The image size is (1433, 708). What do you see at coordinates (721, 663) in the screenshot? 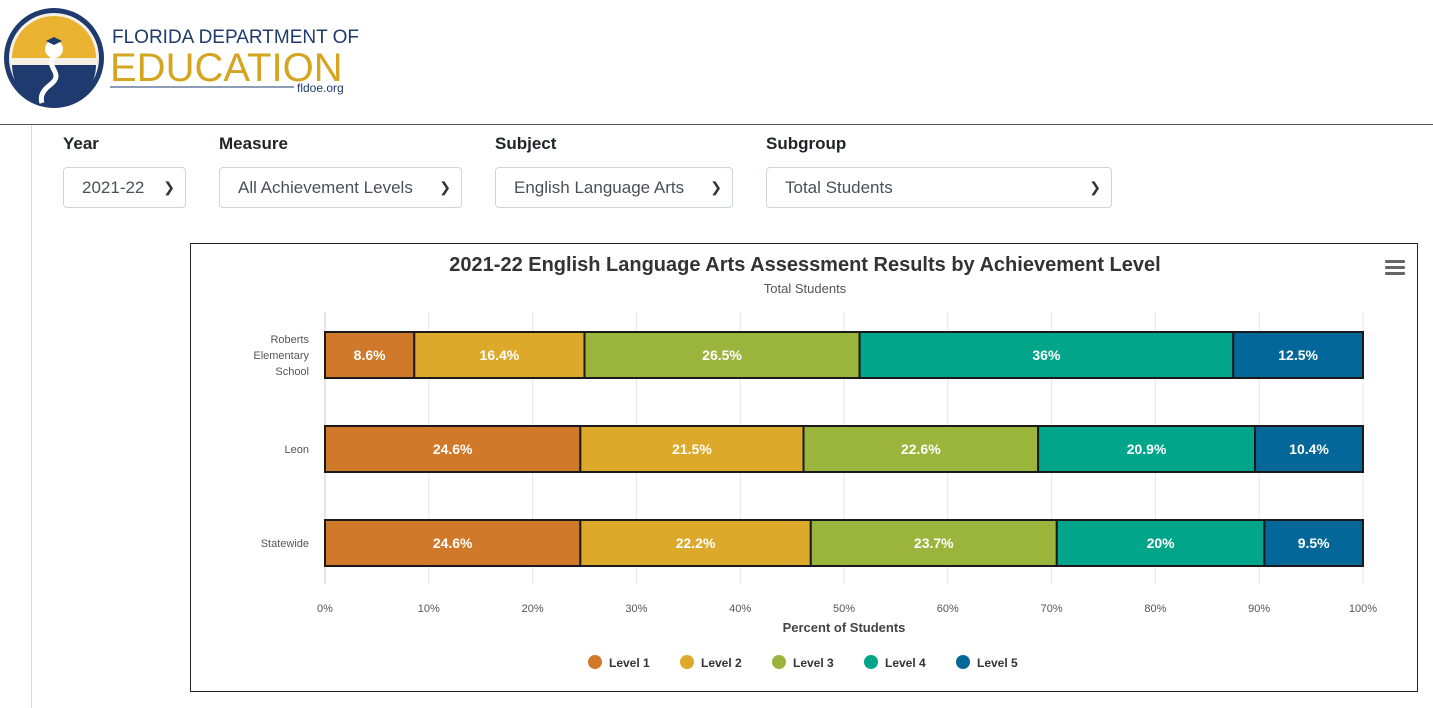
I see `legend-label: Level 2` at bounding box center [721, 663].